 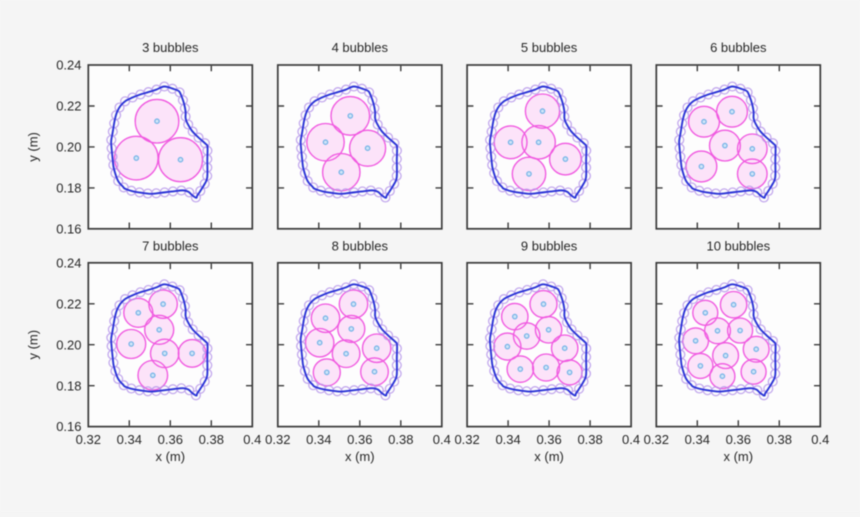 I want to click on svg-text: 6 bubbles, so click(x=738, y=47).